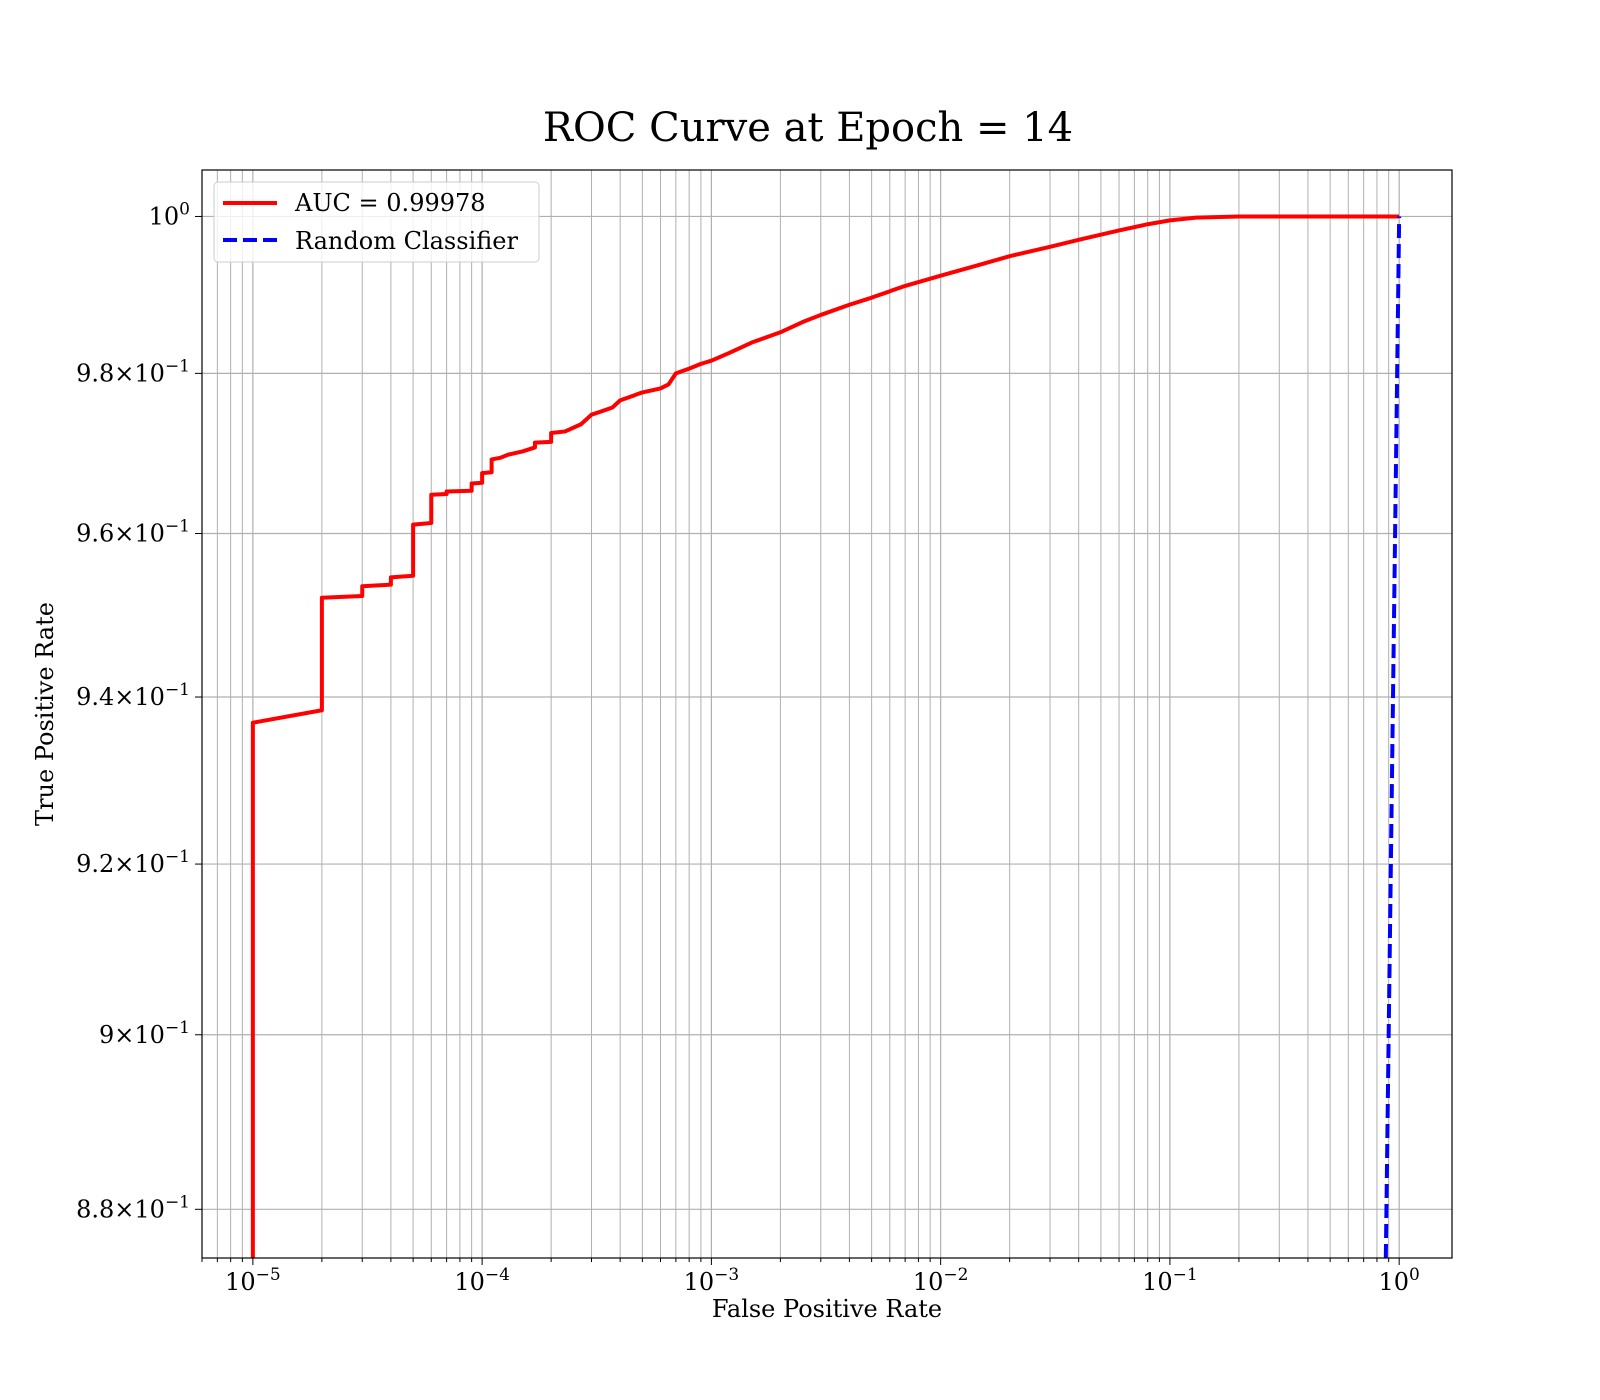 The width and height of the screenshot is (1600, 1400). Describe the element at coordinates (253, 1280) in the screenshot. I see `x-tick-label: 10⁻⁵` at that location.